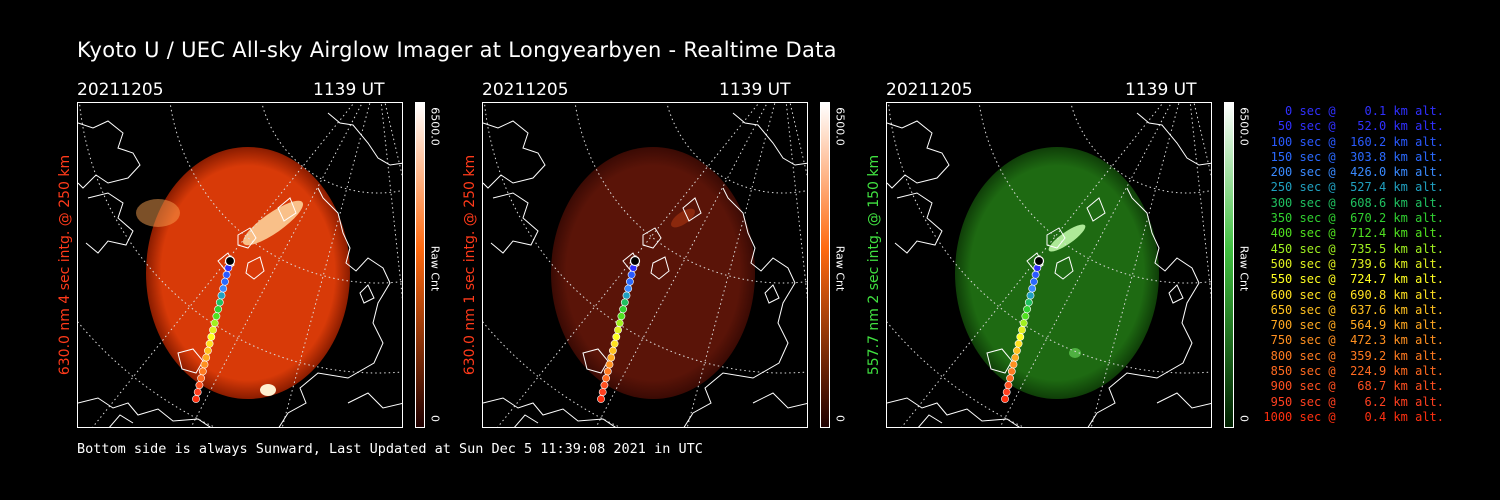 The width and height of the screenshot is (1500, 500). I want to click on legend-row: 550 sec @ 724.7 km alt., so click(1353, 279).